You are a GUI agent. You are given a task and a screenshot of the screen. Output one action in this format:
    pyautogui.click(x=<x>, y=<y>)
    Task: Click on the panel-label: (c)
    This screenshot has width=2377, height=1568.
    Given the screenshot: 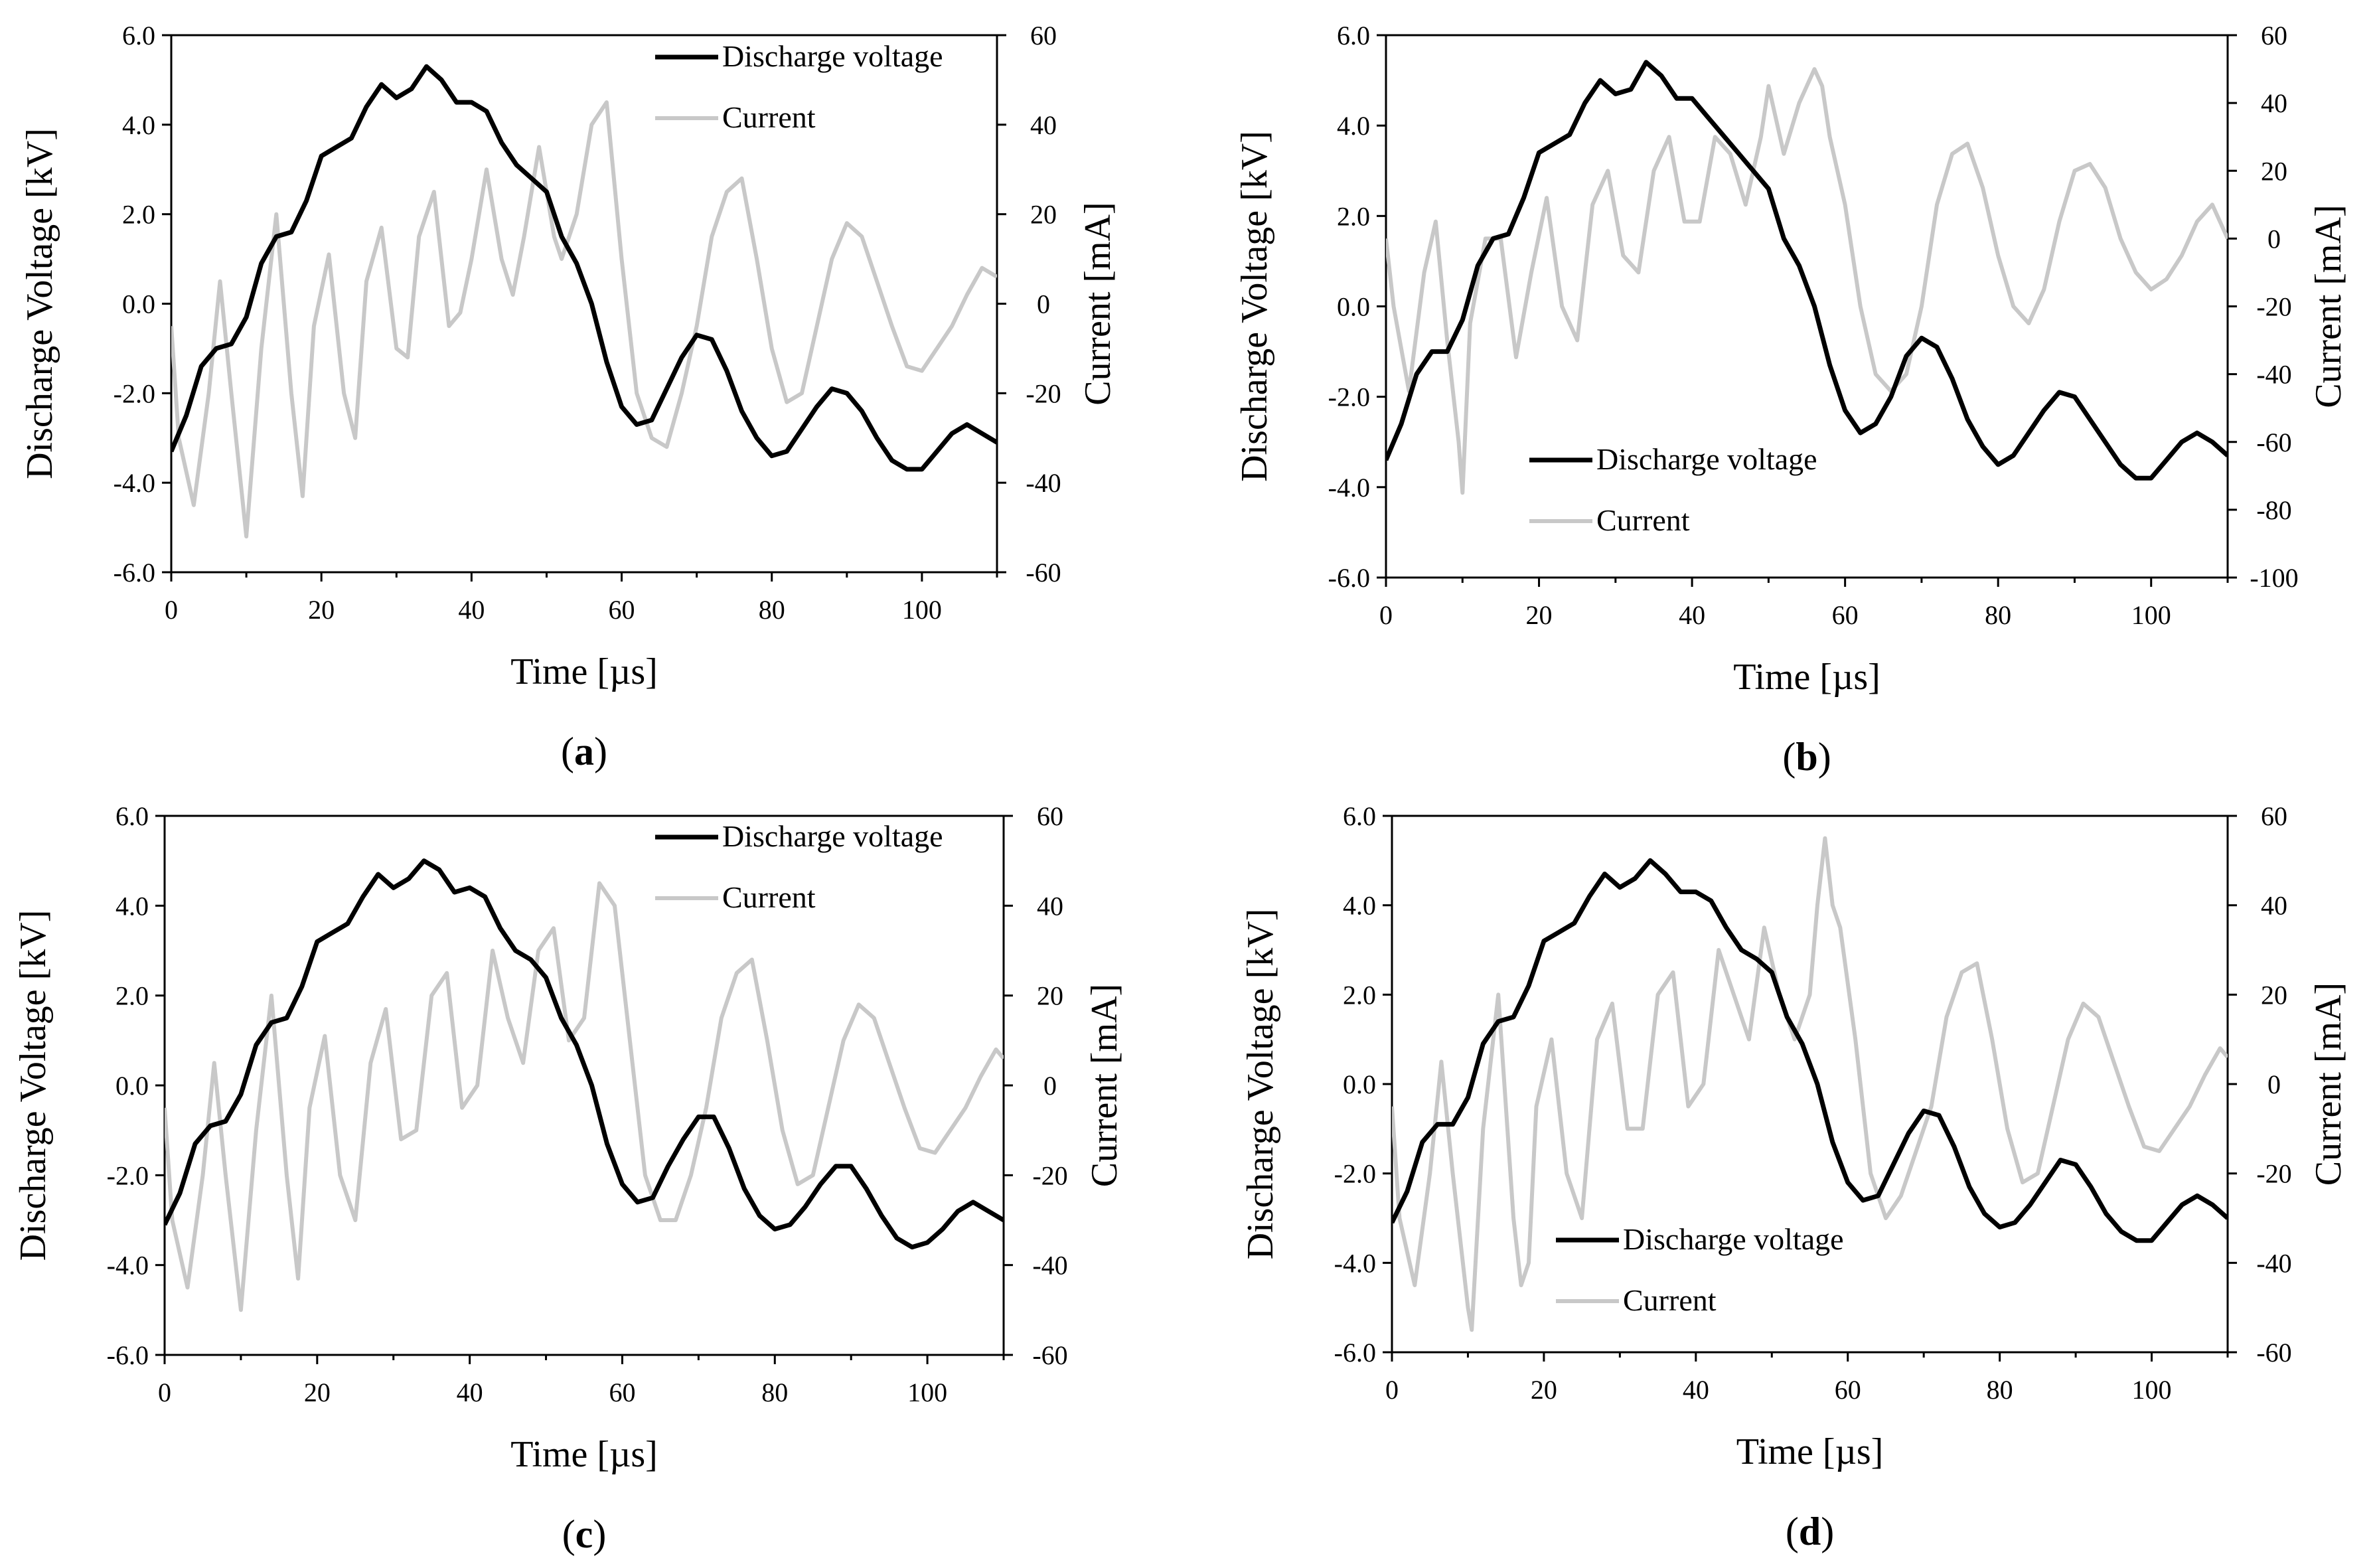 What is the action you would take?
    pyautogui.click(x=584, y=1534)
    